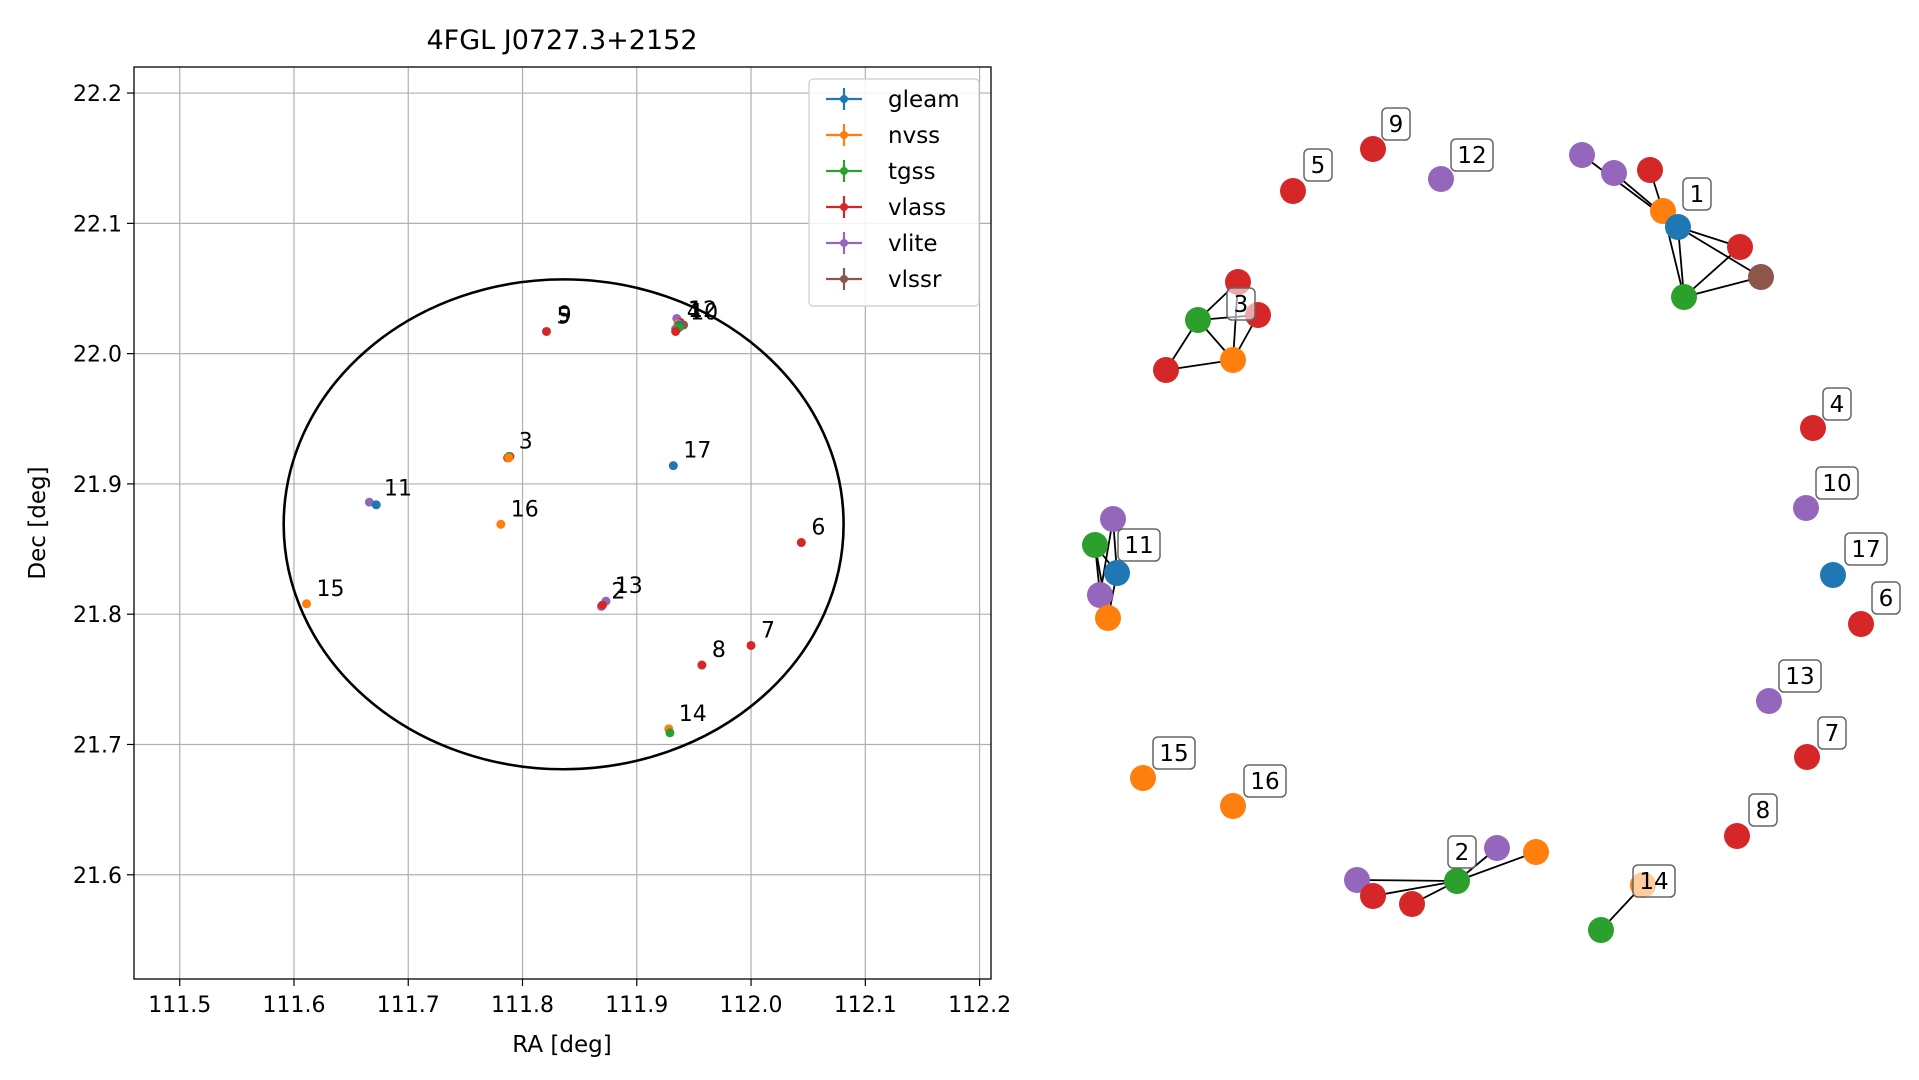  Describe the element at coordinates (97, 485) in the screenshot. I see `y-tick-label: 21.9` at that location.